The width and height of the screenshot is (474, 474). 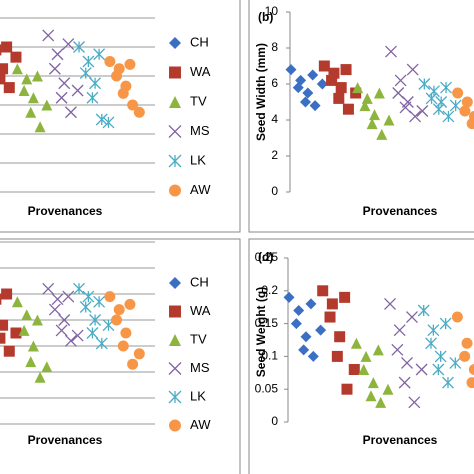 I want to click on panel-label: (b), so click(x=265, y=17).